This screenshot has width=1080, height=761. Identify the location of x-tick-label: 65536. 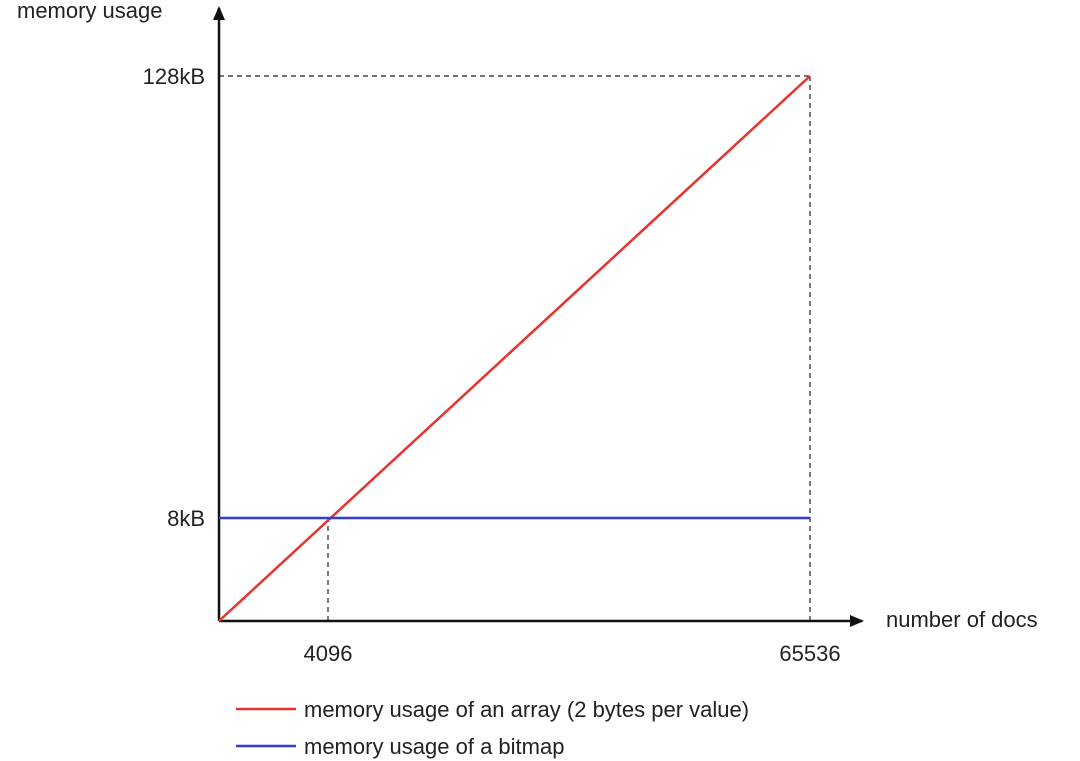
(809, 653).